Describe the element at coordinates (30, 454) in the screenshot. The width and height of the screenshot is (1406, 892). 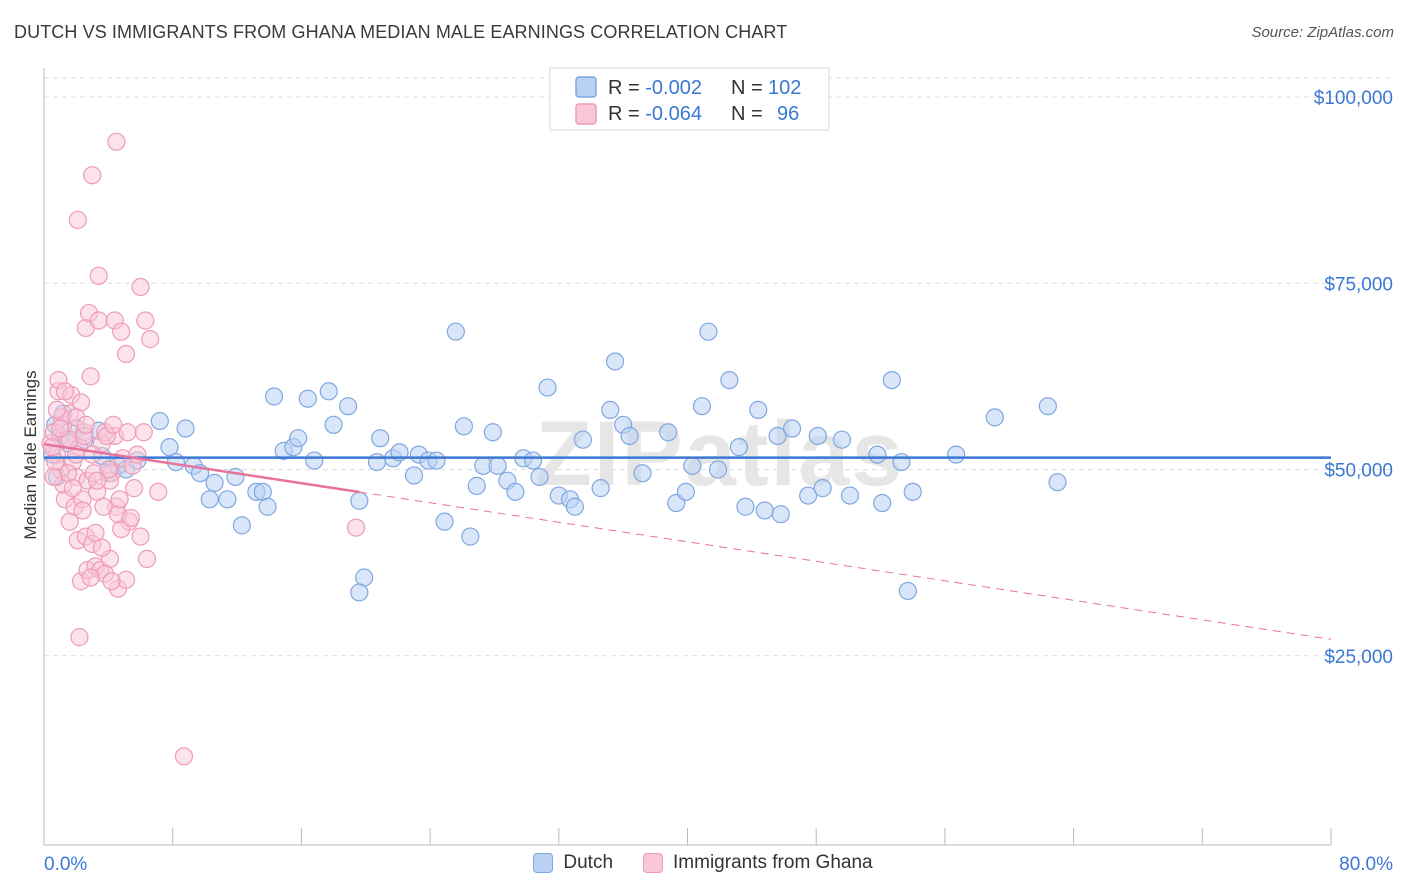
I see `y-axis-label: Median Male Earnings` at that location.